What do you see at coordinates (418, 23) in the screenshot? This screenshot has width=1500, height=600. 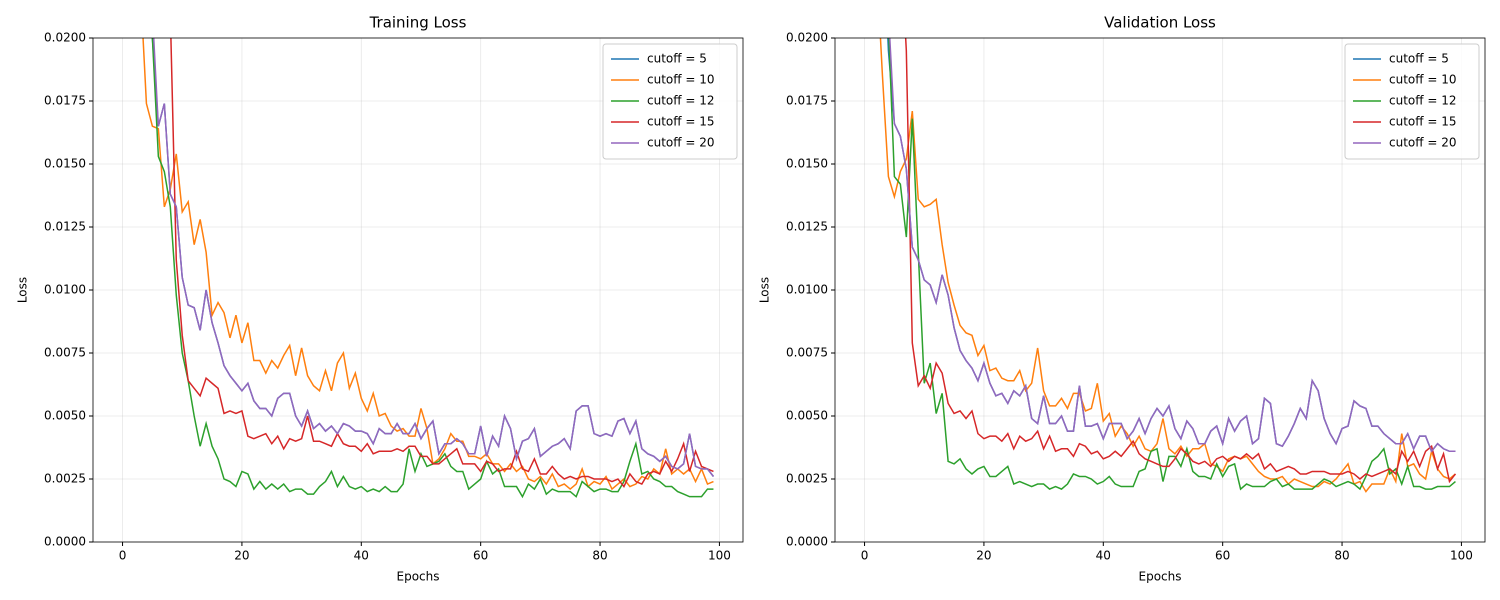 I see `chart-title: Training Loss` at bounding box center [418, 23].